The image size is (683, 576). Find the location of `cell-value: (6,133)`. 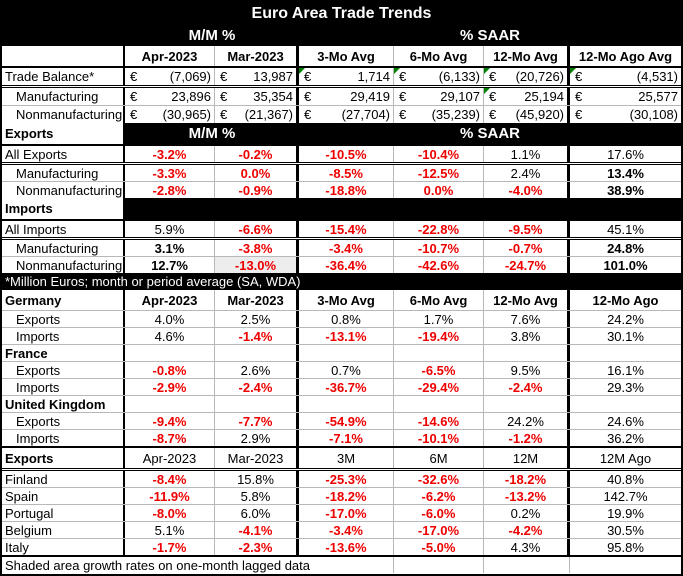

cell-value: (6,133) is located at coordinates (459, 76).